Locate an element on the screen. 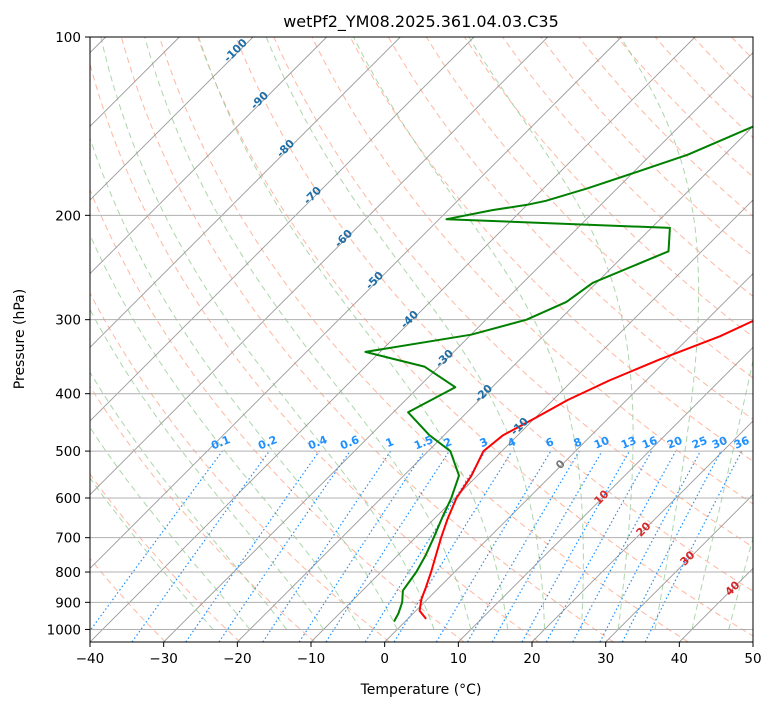  x-tick-label: −20 is located at coordinates (237, 659).